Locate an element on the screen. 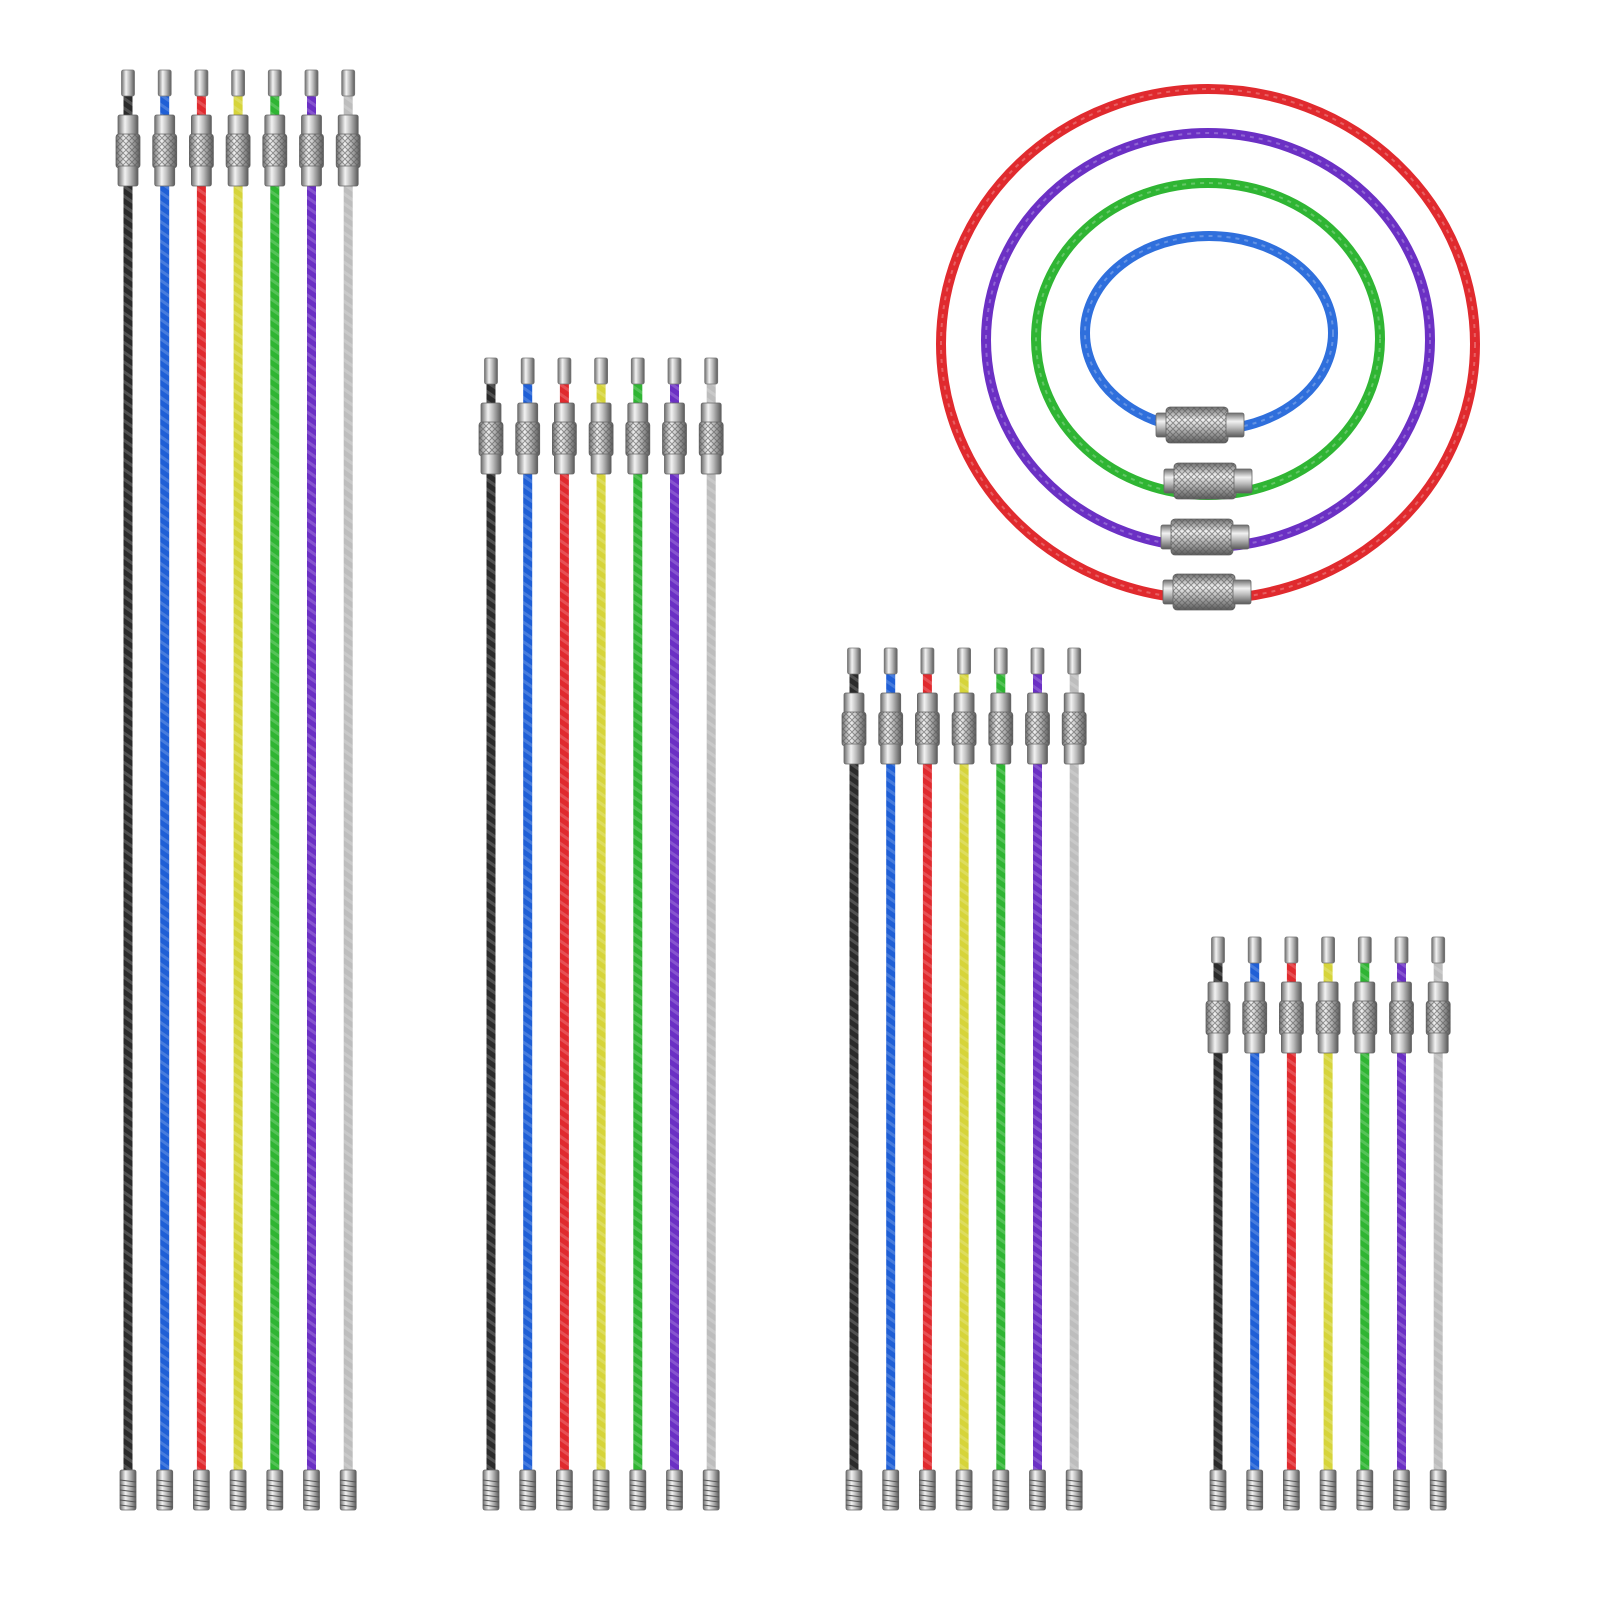 The width and height of the screenshot is (1600, 1600). ring-wire is located at coordinates (1209, 333).